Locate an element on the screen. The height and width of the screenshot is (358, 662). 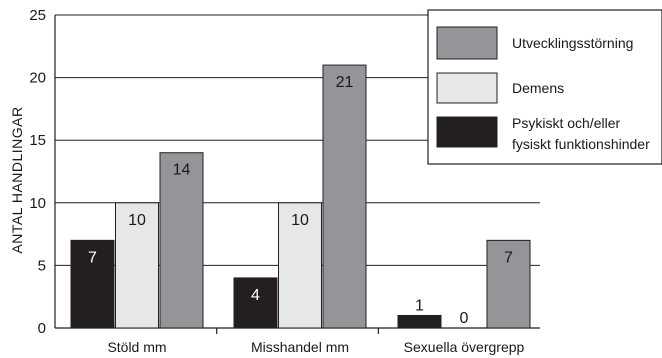
y-tick-label: 15 is located at coordinates (37, 140).